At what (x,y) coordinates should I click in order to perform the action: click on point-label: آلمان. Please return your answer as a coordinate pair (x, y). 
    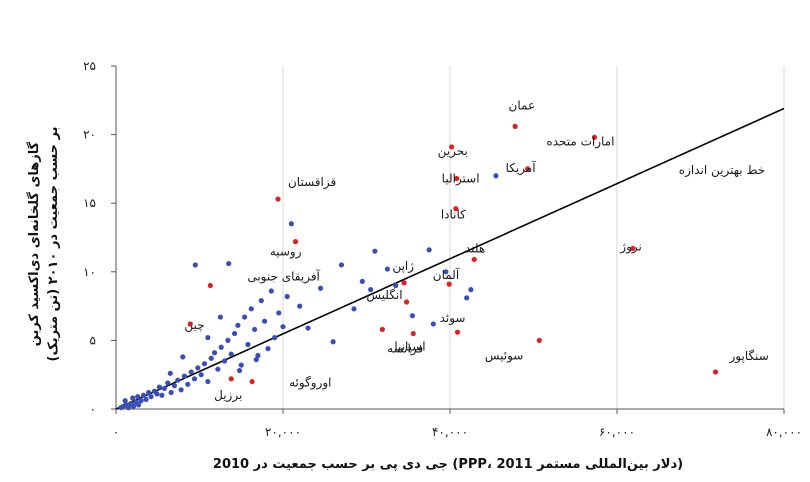
    Looking at the image, I should click on (446, 274).